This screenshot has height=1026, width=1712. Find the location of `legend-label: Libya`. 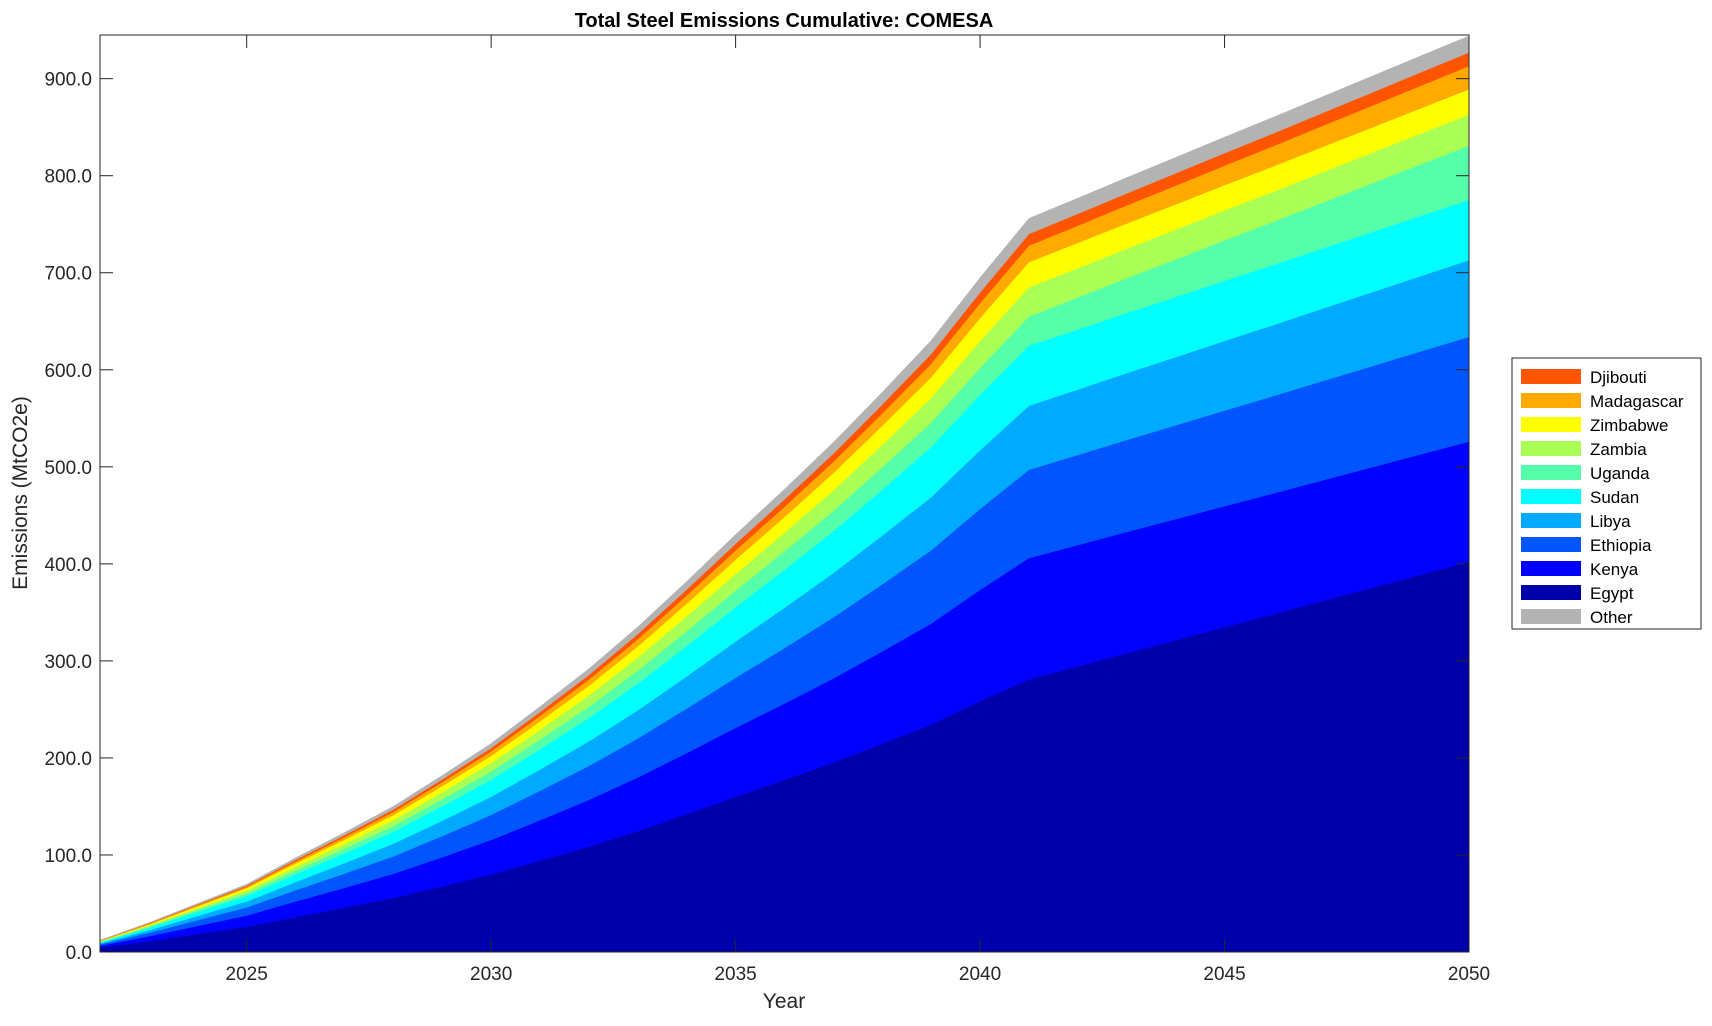

legend-label: Libya is located at coordinates (1610, 521).